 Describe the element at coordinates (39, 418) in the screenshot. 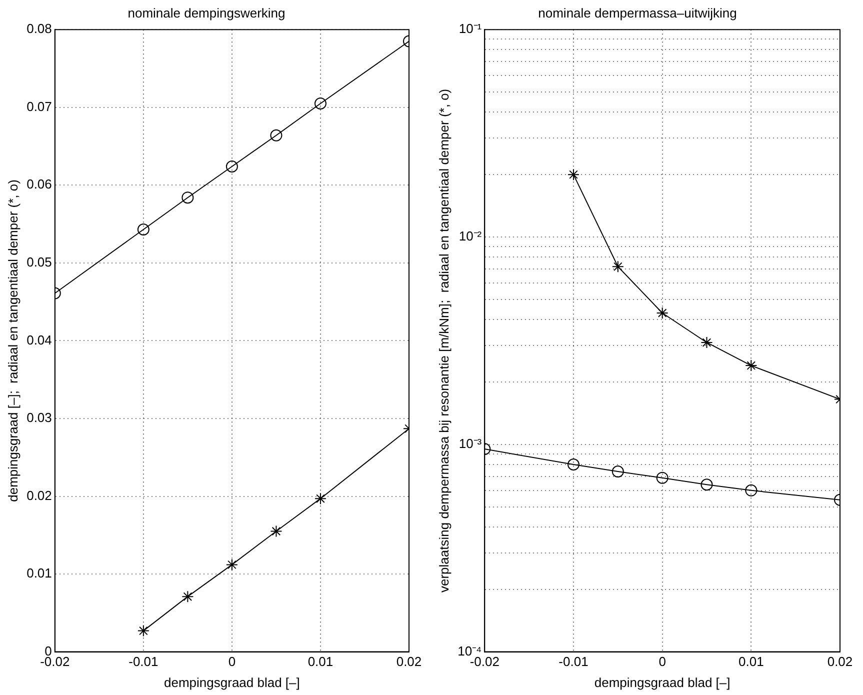

I see `y-tick-label: 0.03` at that location.